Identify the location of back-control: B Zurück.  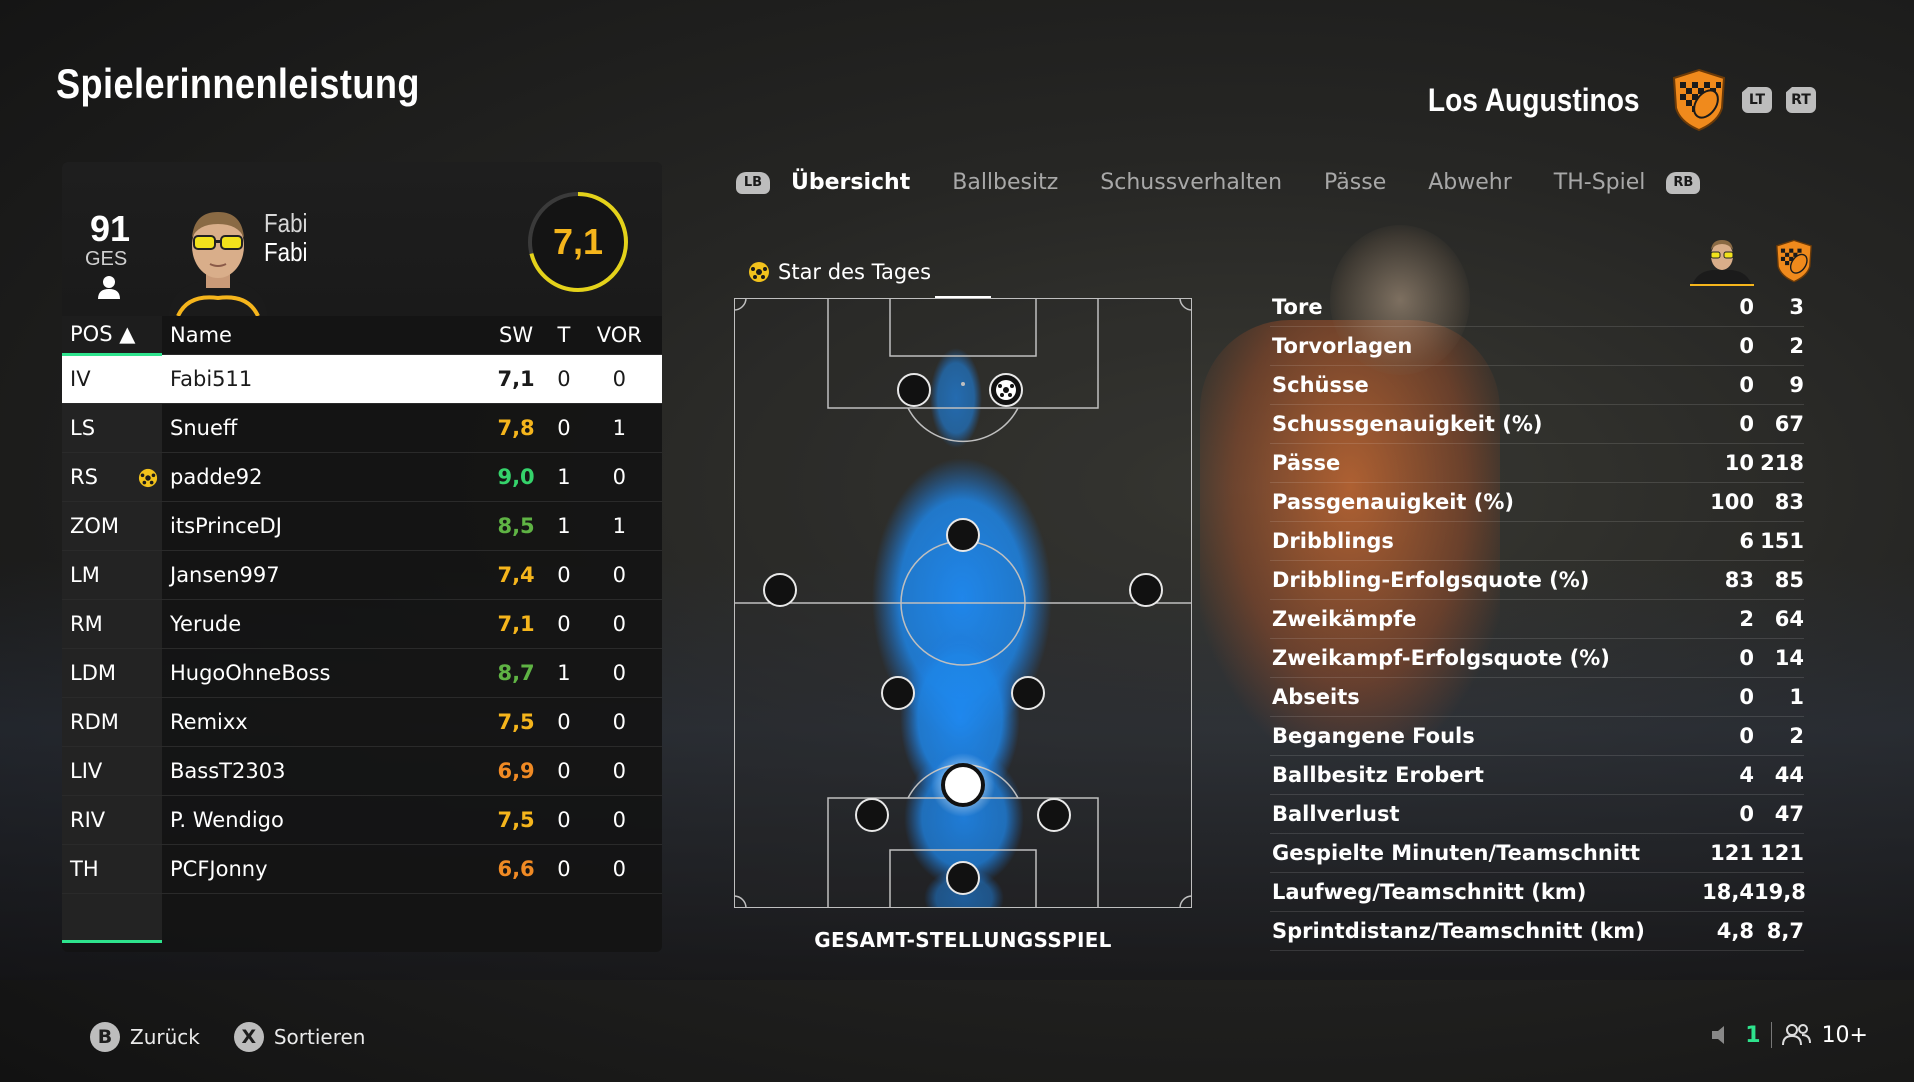
(145, 1037).